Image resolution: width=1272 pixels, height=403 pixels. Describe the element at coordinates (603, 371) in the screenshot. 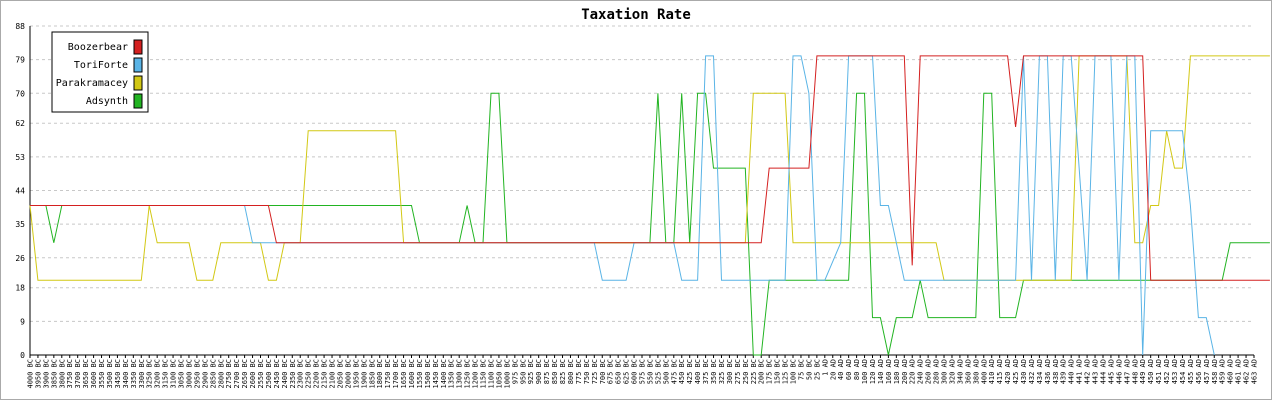

I see `x-tick-label: 700 BC` at that location.